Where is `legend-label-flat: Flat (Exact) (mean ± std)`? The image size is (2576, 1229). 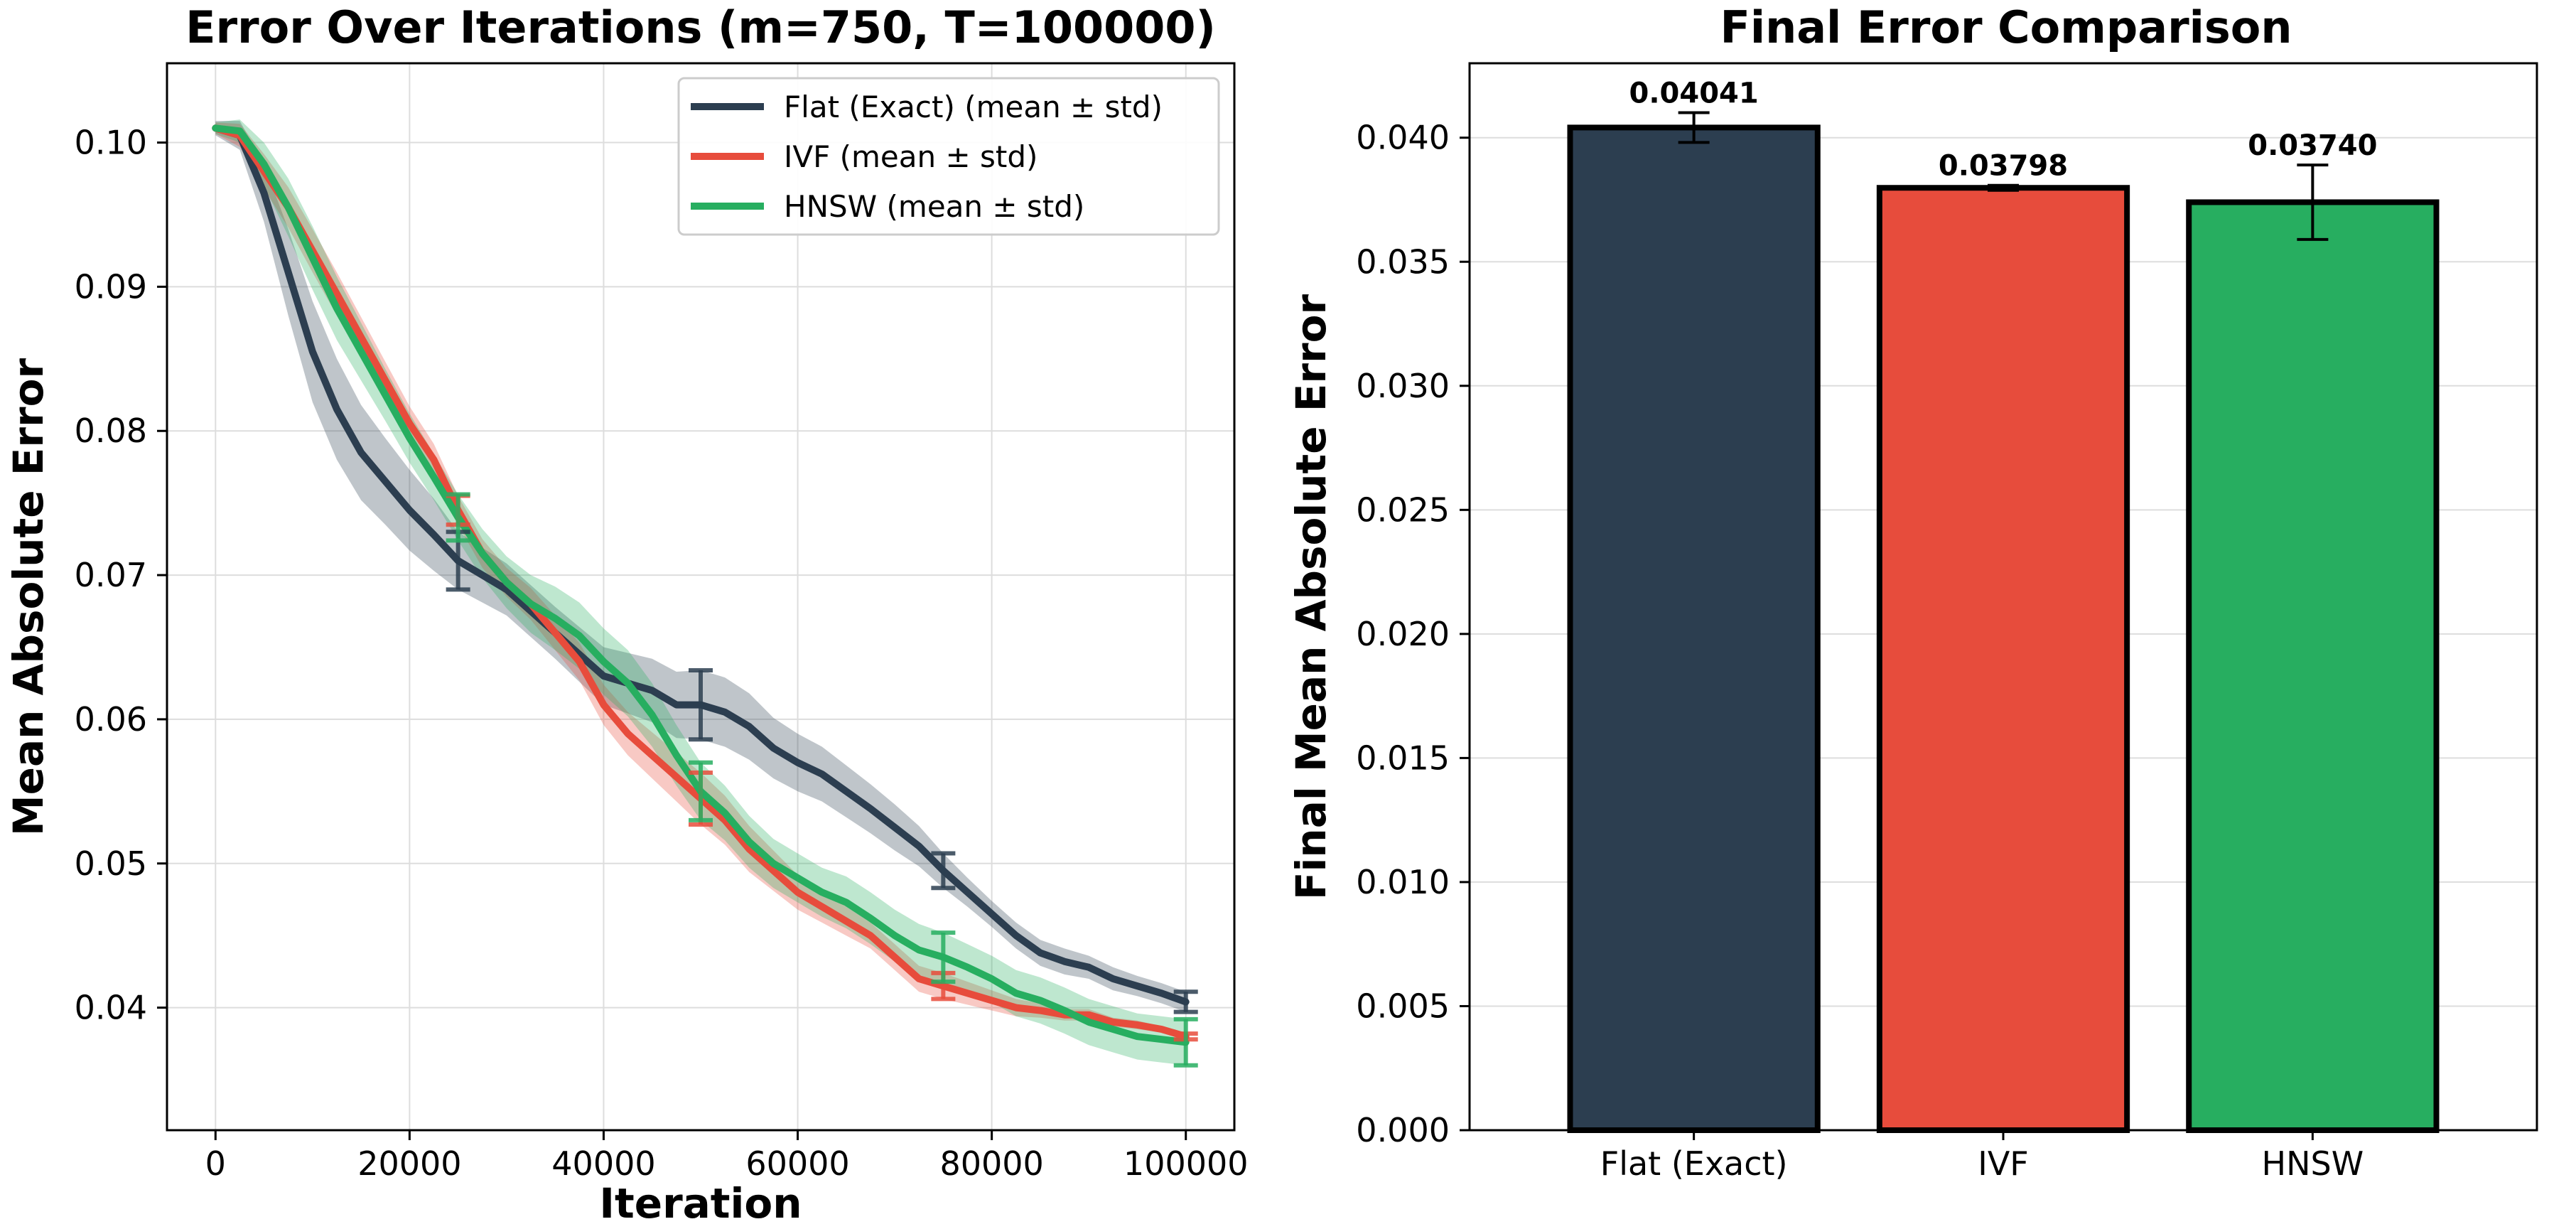 legend-label-flat: Flat (Exact) (mean ± std) is located at coordinates (974, 107).